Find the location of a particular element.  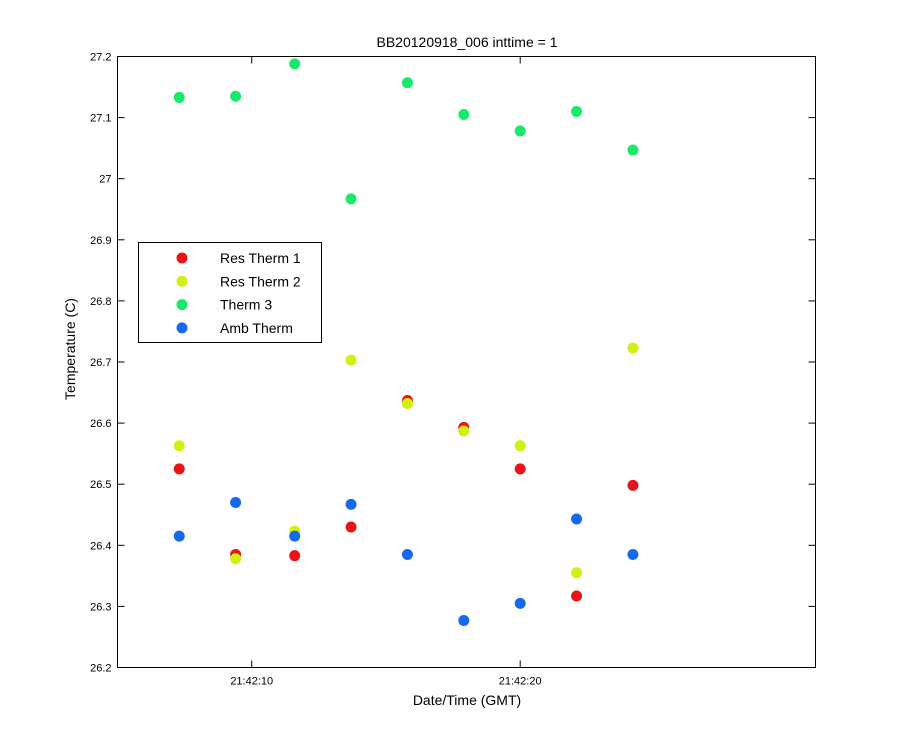

y-tick-label: 26.7 is located at coordinates (100, 363).